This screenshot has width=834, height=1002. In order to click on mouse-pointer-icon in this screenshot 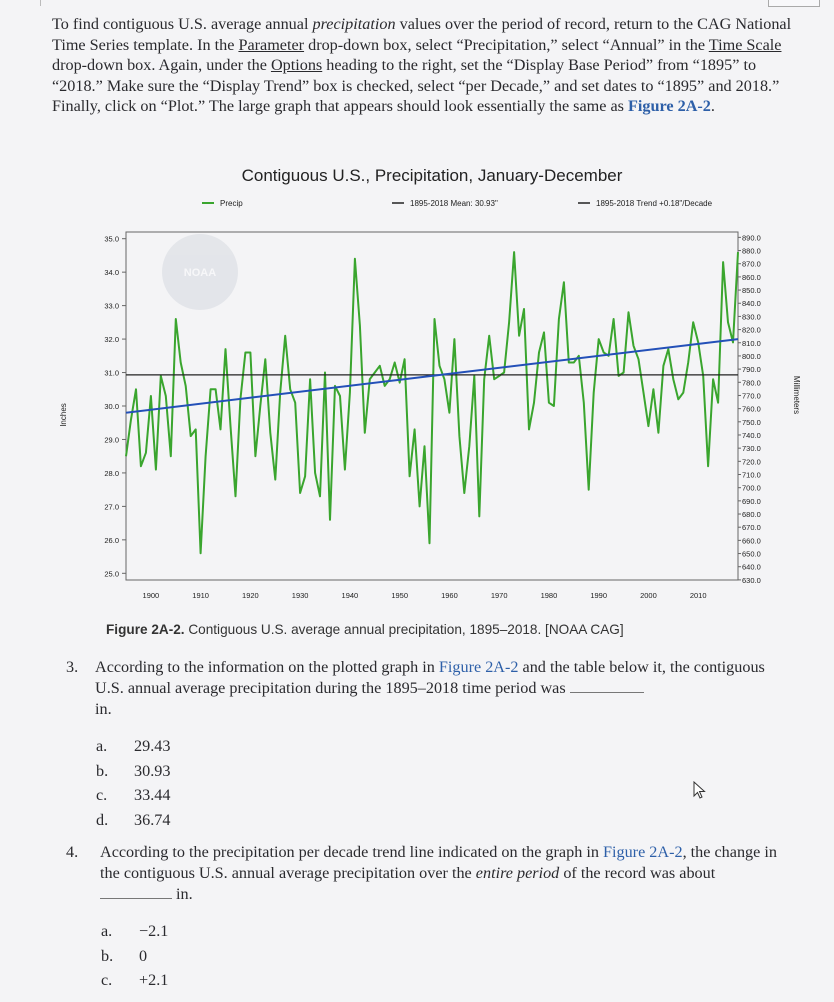, I will do `click(699, 790)`.